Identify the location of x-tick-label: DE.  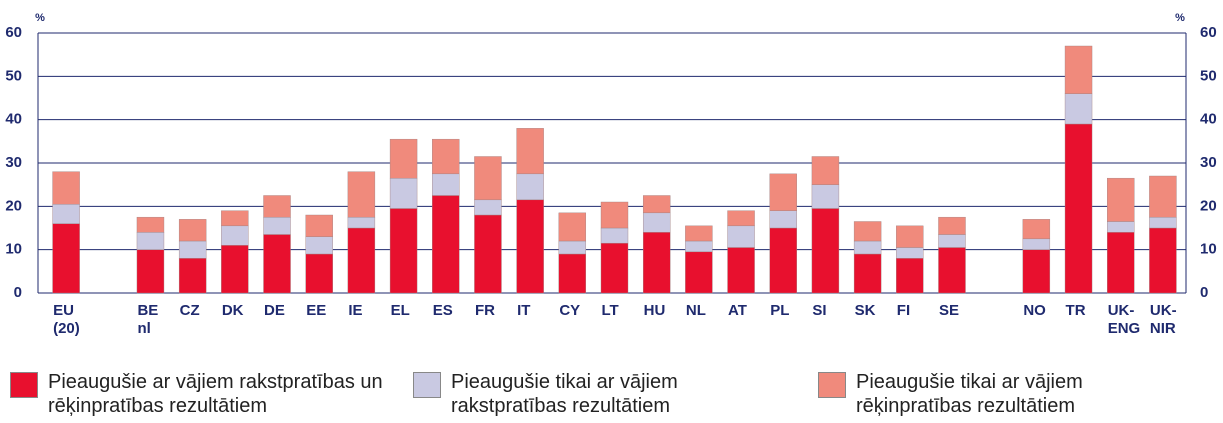
(274, 310).